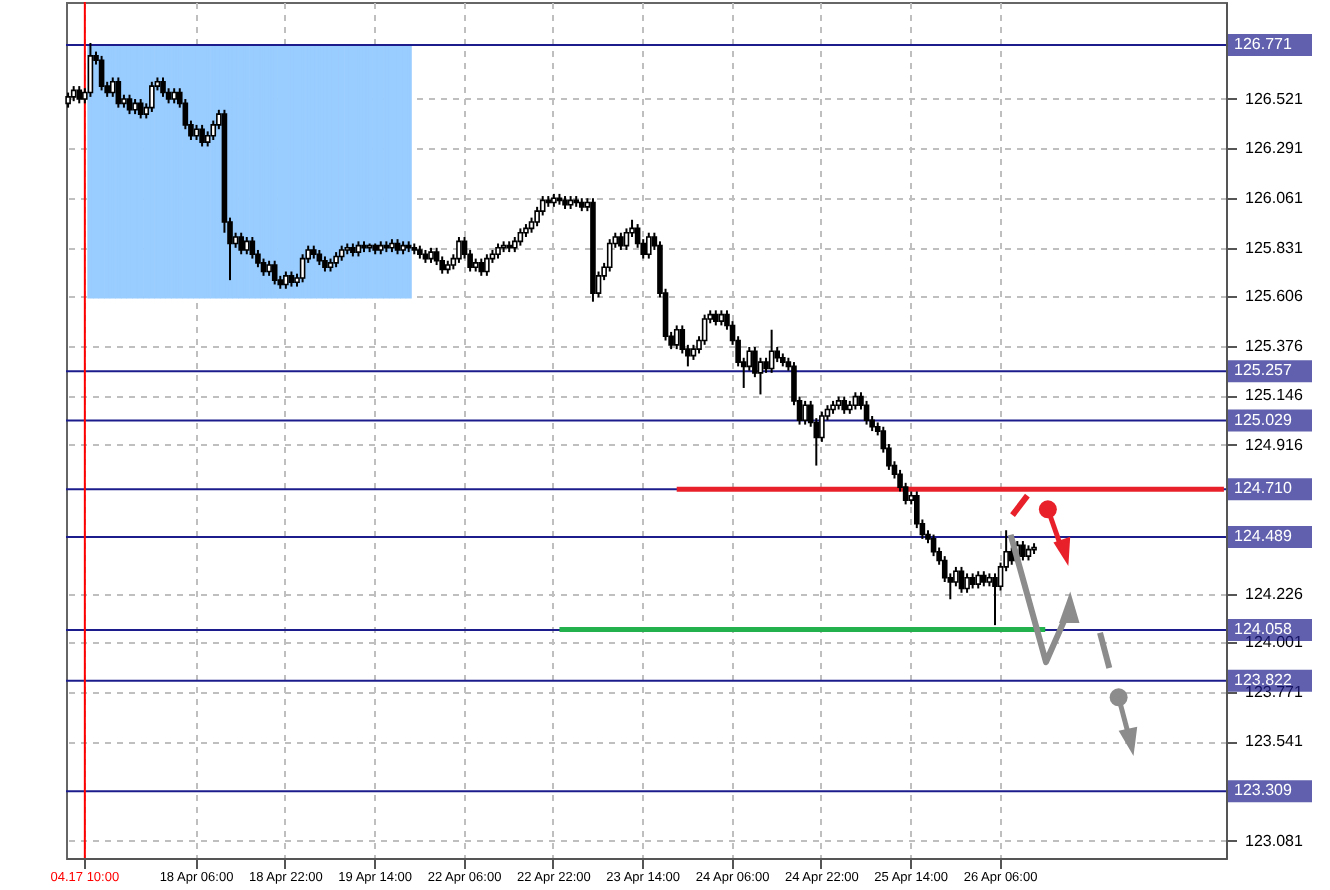 This screenshot has width=1330, height=890. I want to click on ref-line-label: 124.489, so click(1263, 535).